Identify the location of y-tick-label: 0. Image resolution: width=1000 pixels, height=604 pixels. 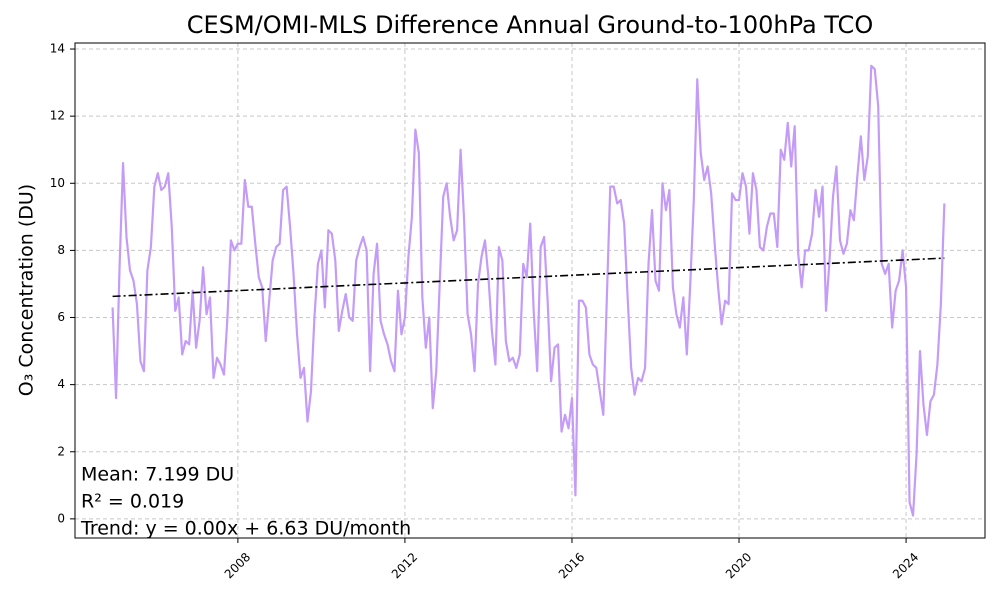
(61, 518).